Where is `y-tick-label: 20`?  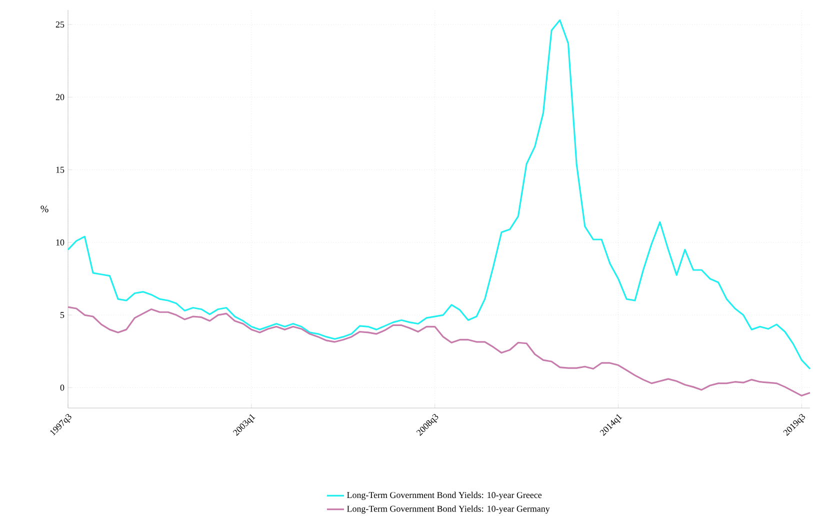 y-tick-label: 20 is located at coordinates (60, 97).